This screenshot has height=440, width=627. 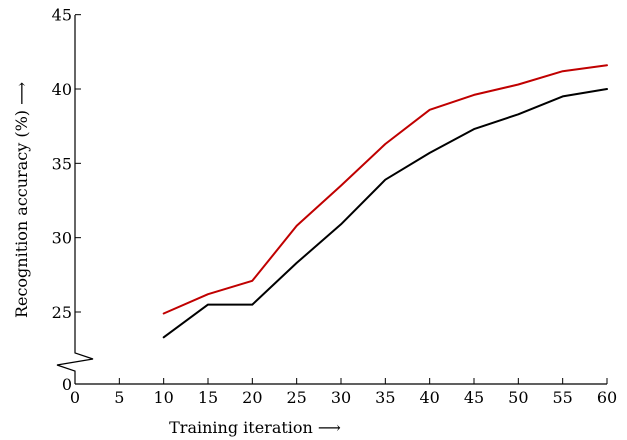 I want to click on x-tick-label: 35, so click(x=385, y=397).